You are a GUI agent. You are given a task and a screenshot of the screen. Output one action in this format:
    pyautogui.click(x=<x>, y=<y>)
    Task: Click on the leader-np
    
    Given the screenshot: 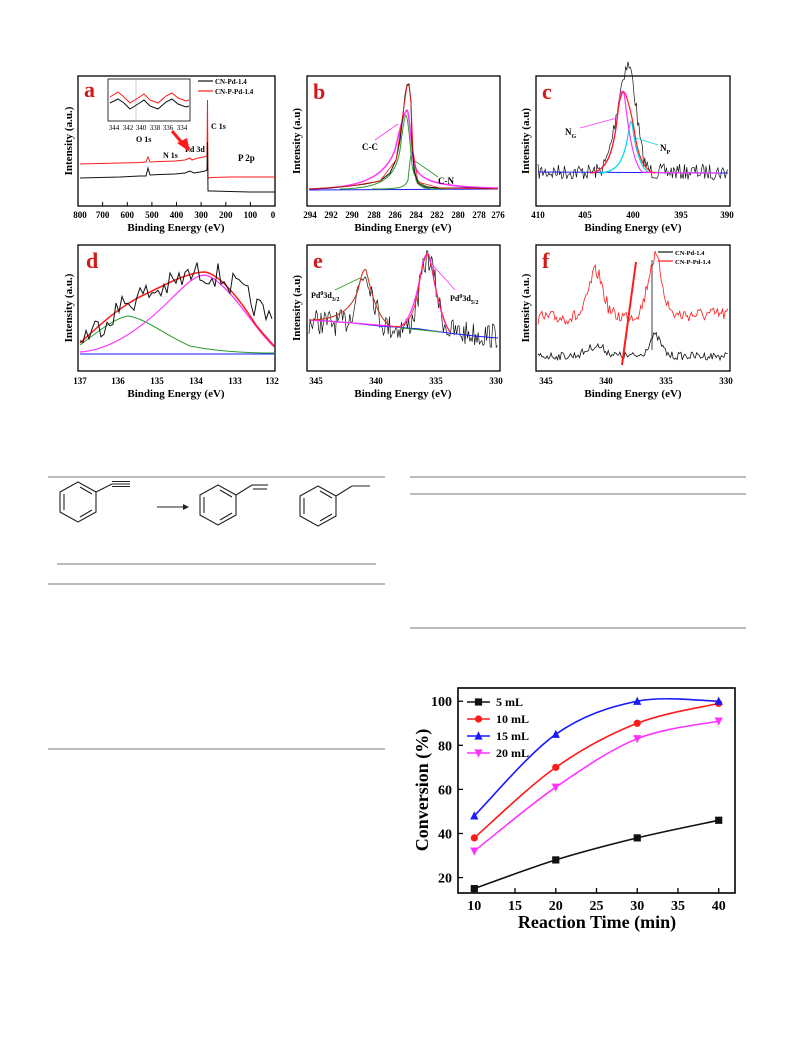 What is the action you would take?
    pyautogui.click(x=647, y=141)
    